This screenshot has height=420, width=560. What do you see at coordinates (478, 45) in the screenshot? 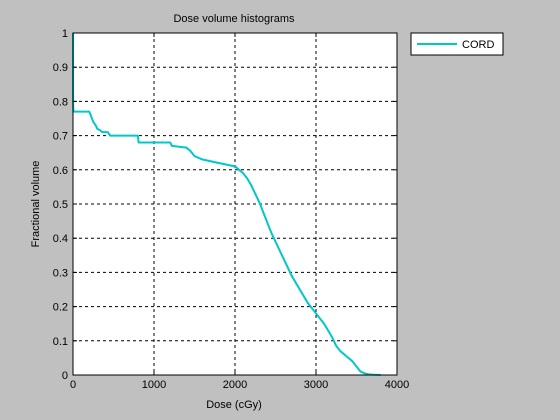
I see `legend-label-cord: CORD` at bounding box center [478, 45].